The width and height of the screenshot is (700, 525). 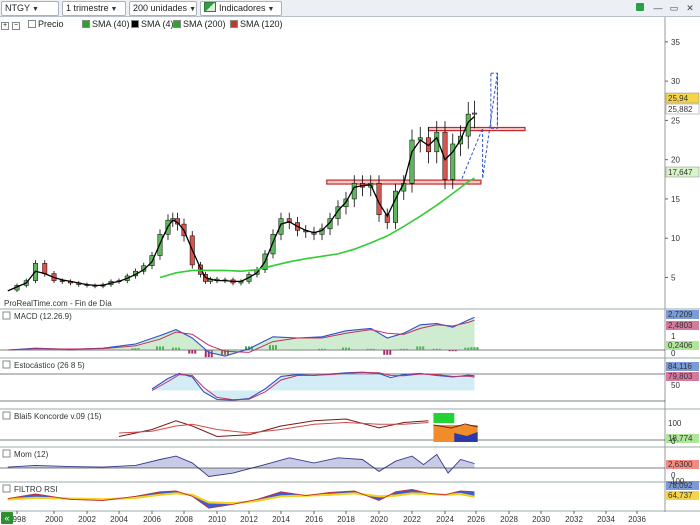 What do you see at coordinates (87, 519) in the screenshot?
I see `x-tick-label: 2002` at bounding box center [87, 519].